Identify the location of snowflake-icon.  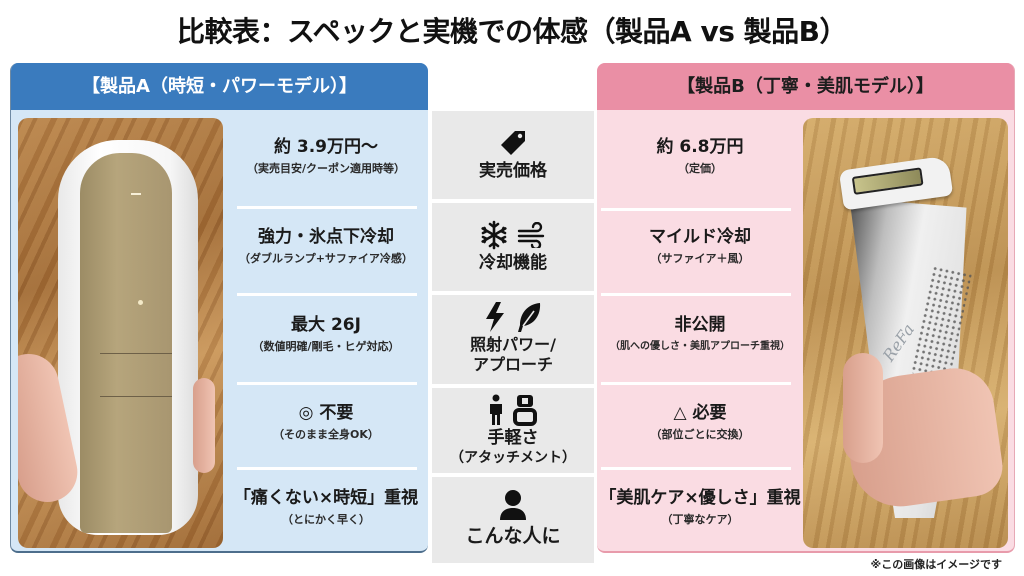
(494, 237).